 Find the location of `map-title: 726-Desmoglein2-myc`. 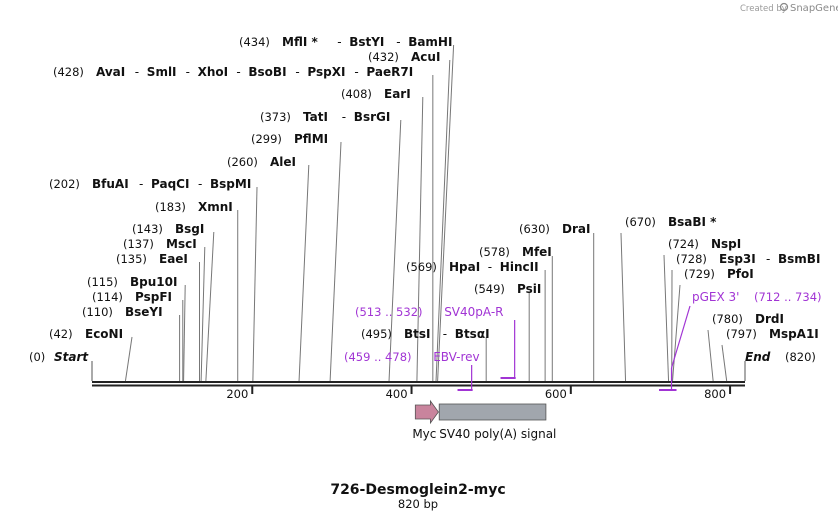

map-title: 726-Desmoglein2-myc is located at coordinates (417, 490).